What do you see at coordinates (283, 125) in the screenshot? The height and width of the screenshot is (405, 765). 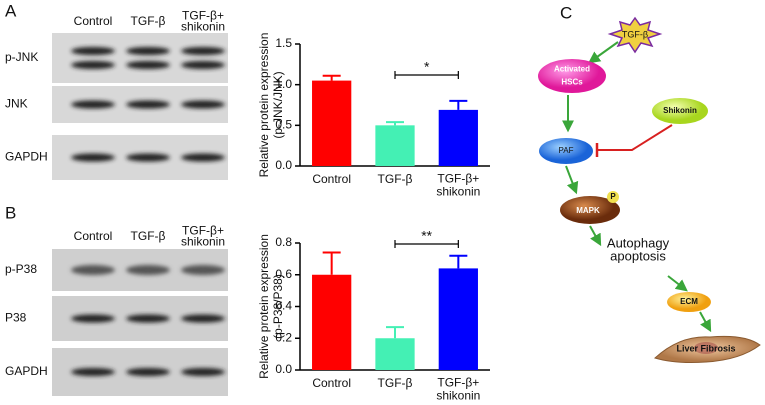 I see `y-tick-label: 0.5` at bounding box center [283, 125].